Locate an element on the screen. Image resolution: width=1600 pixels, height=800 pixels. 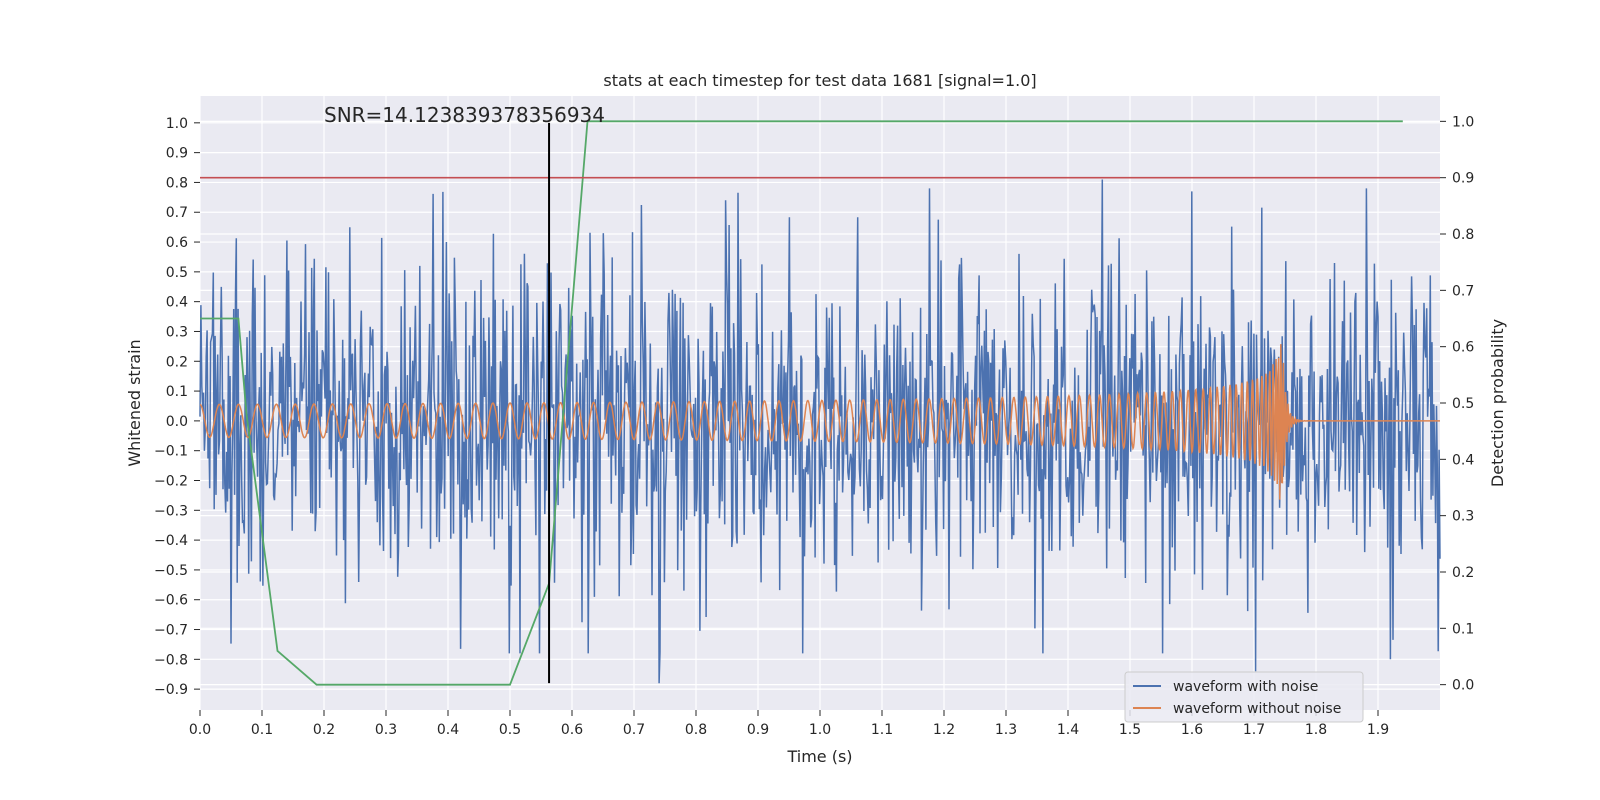
x-tick-label: 1.5 is located at coordinates (1130, 730).